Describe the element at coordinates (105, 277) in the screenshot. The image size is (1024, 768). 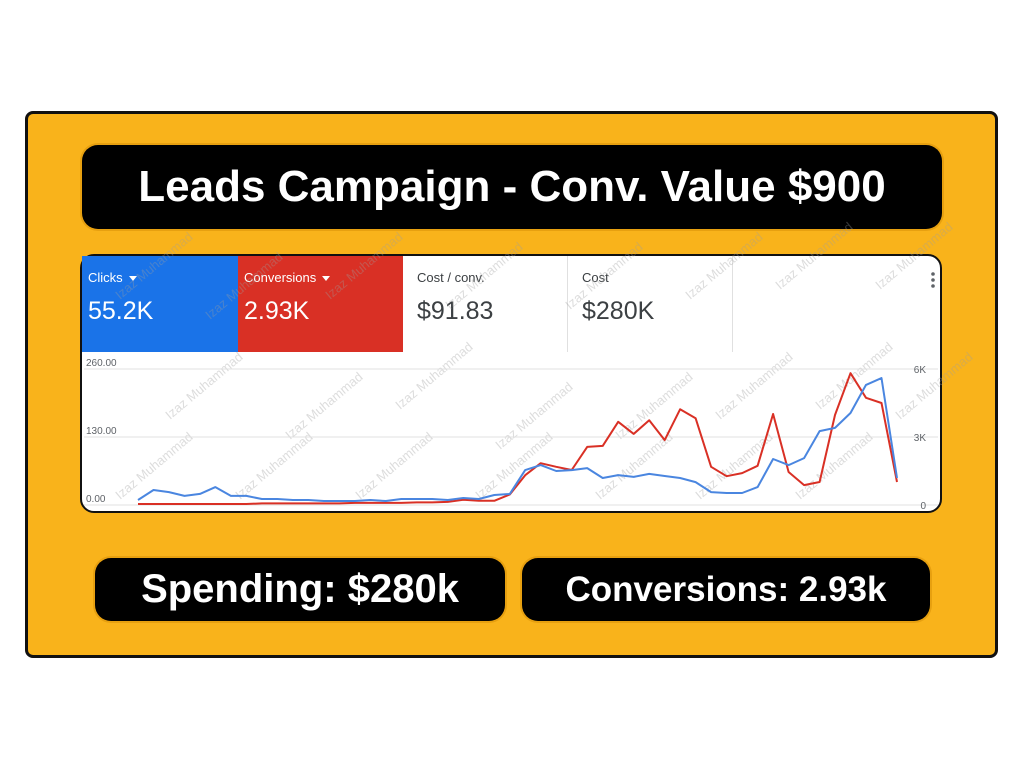
I see `card-label: Clicks` at that location.